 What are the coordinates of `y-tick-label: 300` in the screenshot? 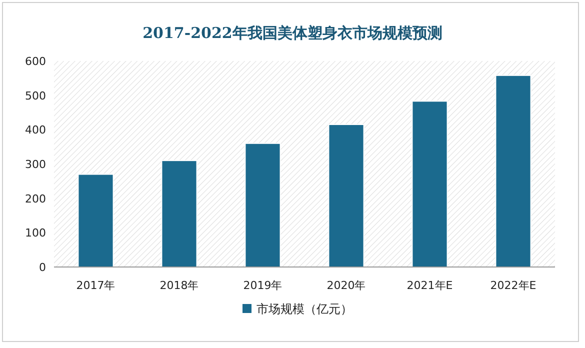 It's located at (35, 164).